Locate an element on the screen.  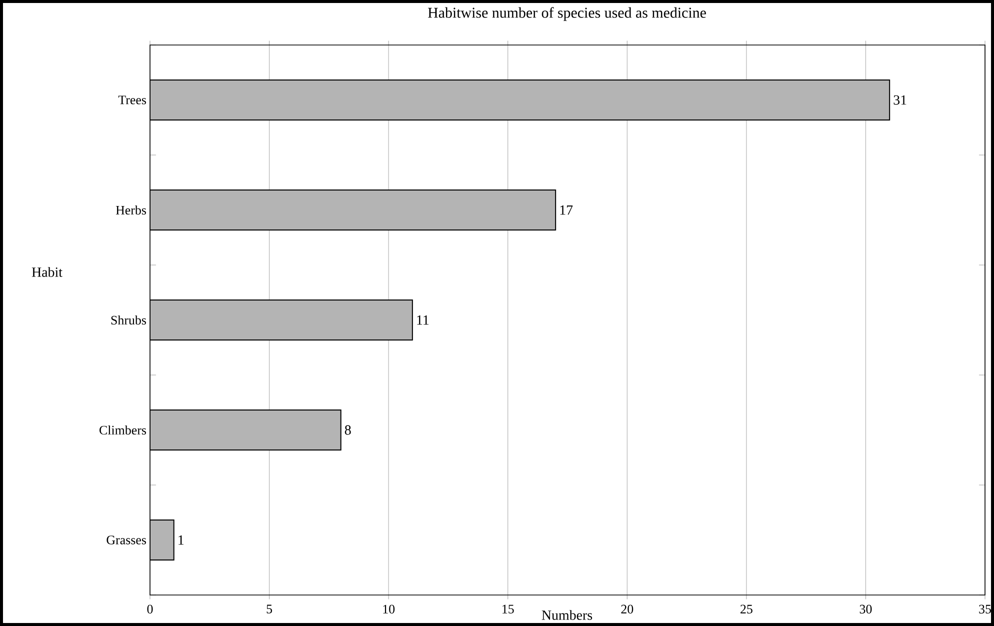
data-label: 17 is located at coordinates (566, 210).